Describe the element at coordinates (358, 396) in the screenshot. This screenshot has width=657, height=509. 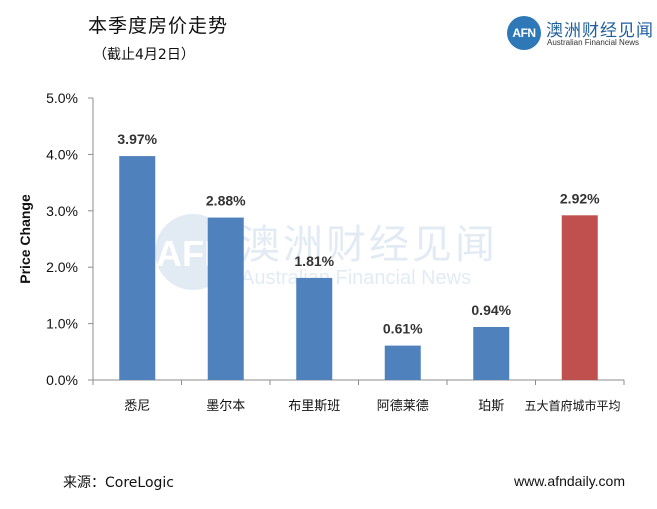
I see `x-axis: 悉尼 墨尔本 布里斯班 阿德莱德 珀斯 五大首府城市平均` at that location.